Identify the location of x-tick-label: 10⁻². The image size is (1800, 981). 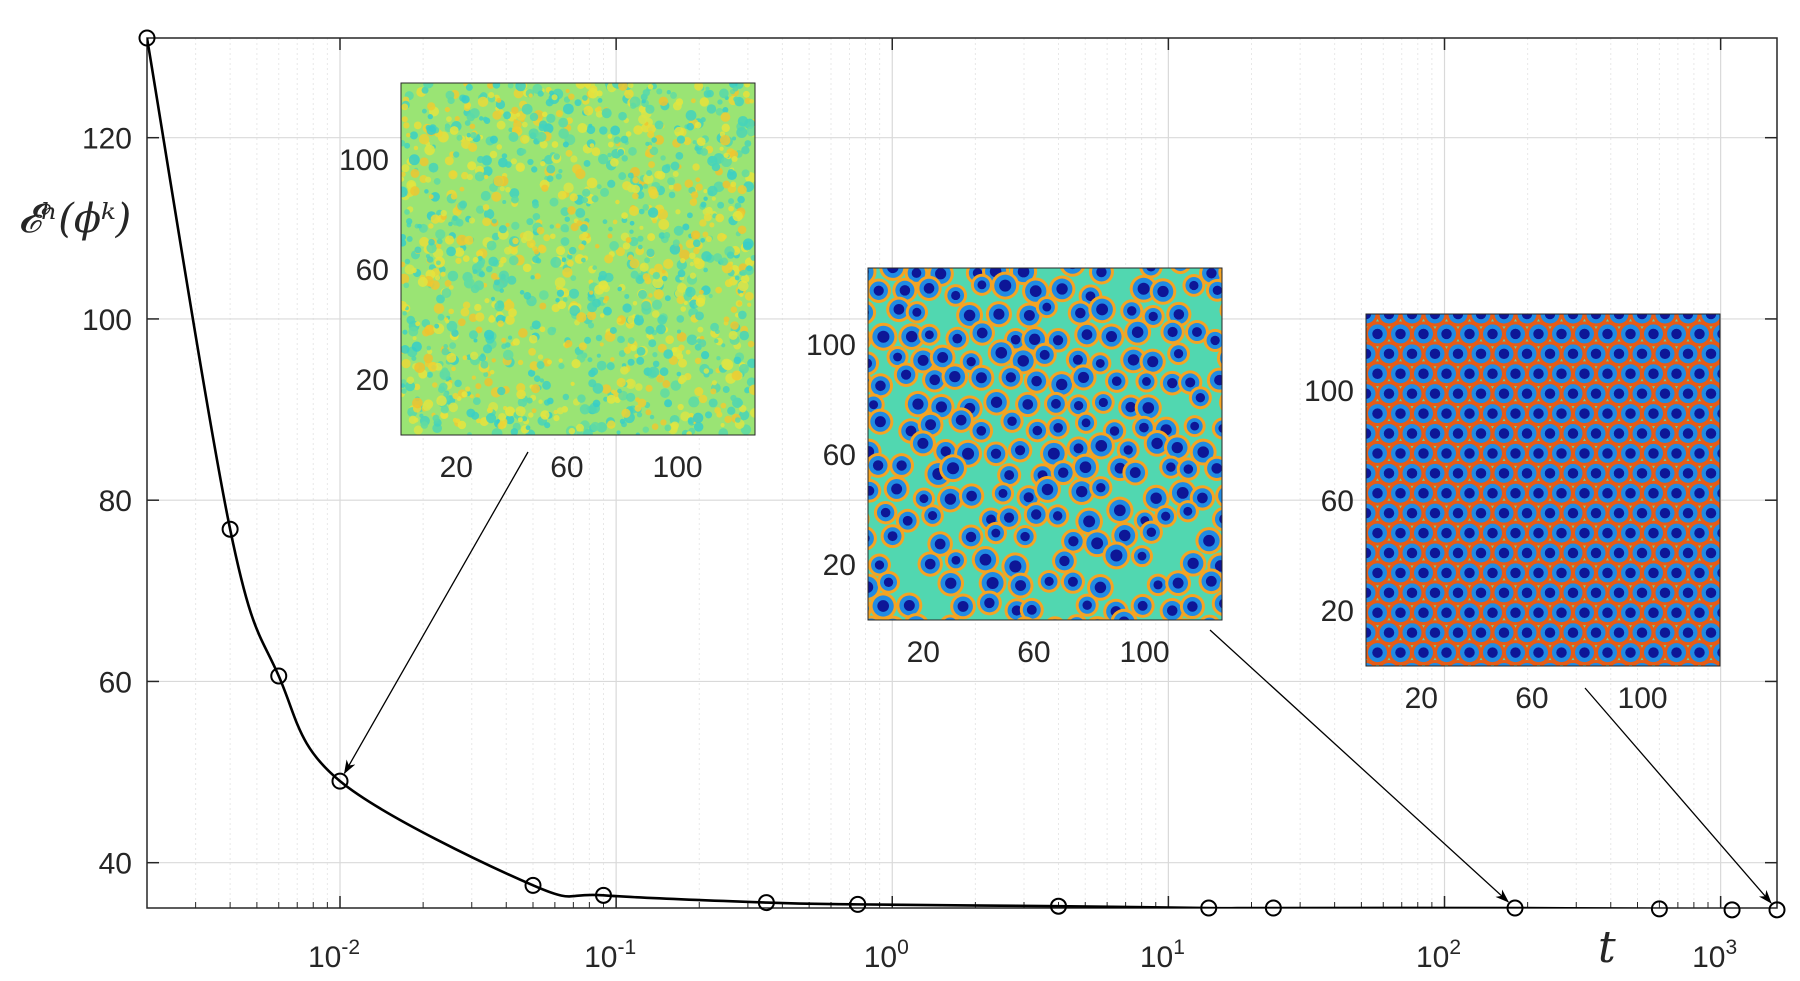
(334, 955).